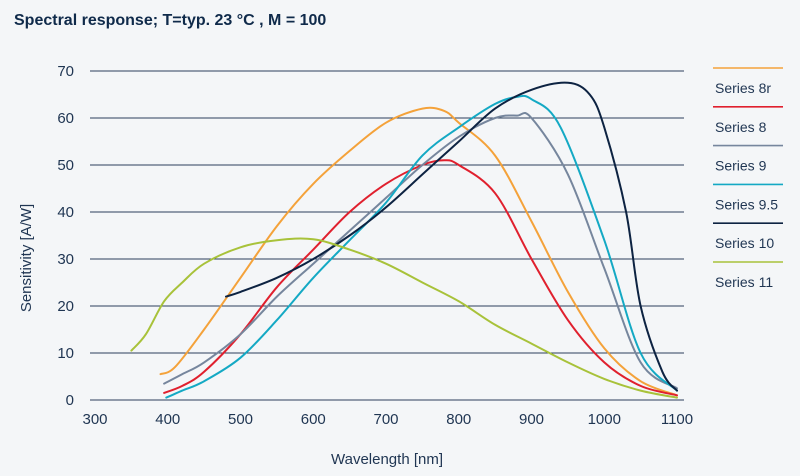 The height and width of the screenshot is (476, 800). I want to click on legend-label: Series 8r, so click(743, 88).